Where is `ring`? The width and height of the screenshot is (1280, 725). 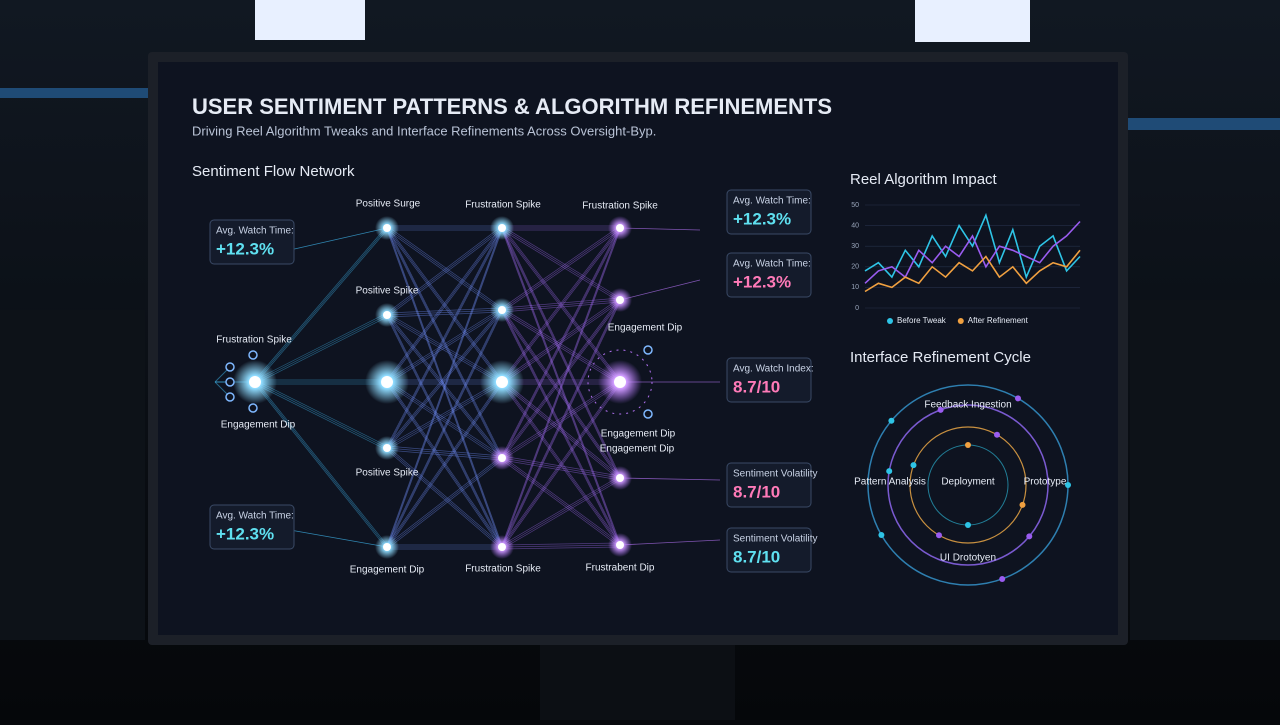
ring is located at coordinates (968, 485).